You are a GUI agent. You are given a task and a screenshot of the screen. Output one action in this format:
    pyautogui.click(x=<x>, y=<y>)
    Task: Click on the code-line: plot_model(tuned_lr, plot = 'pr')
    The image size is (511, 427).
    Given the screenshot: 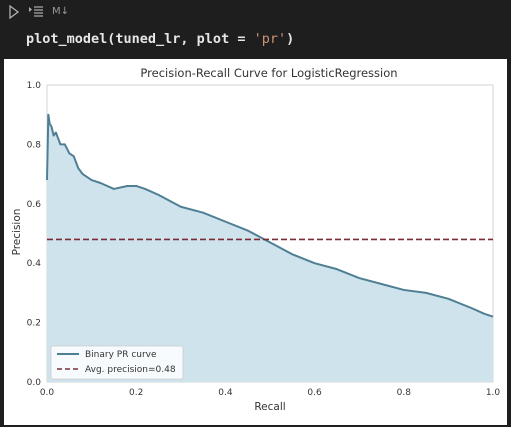 What is the action you would take?
    pyautogui.click(x=160, y=39)
    